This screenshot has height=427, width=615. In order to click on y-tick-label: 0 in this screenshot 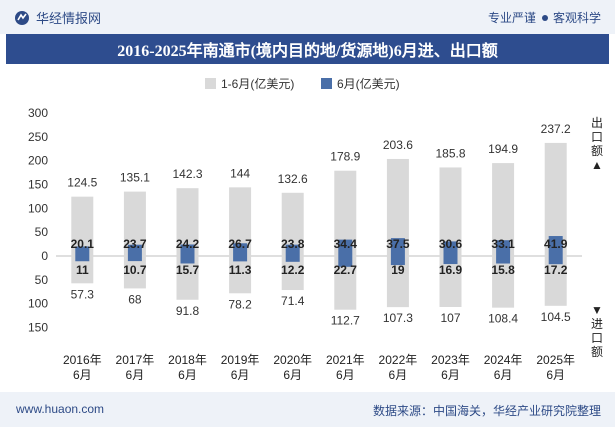, I will do `click(44, 256)`.